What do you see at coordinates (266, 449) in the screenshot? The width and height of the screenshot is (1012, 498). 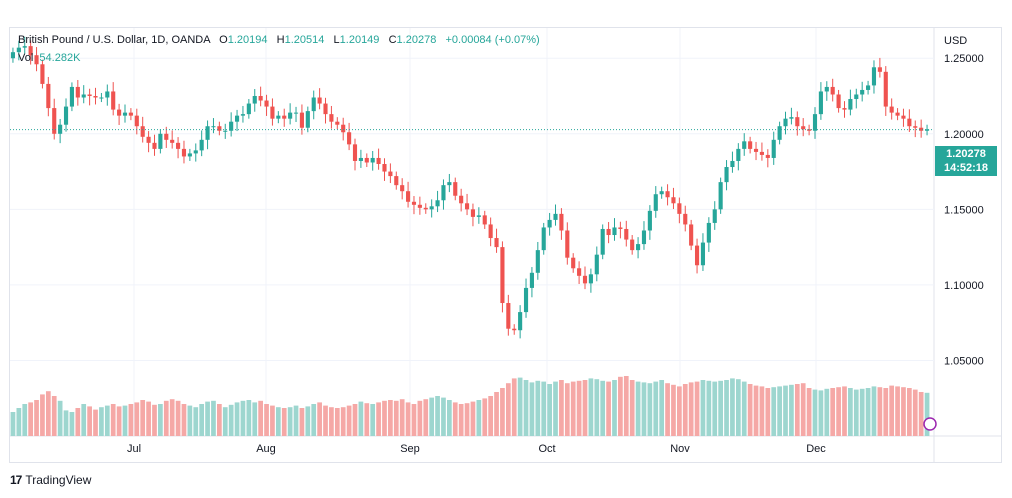 I see `time-tick-label: Aug` at bounding box center [266, 449].